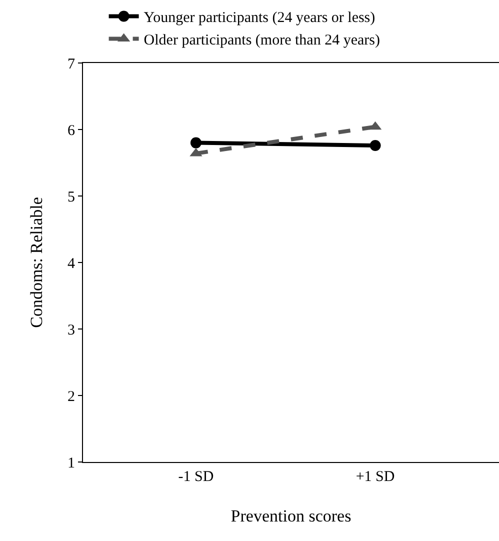 The image size is (499, 541). What do you see at coordinates (196, 477) in the screenshot?
I see `x-tick-label: -1 SD` at bounding box center [196, 477].